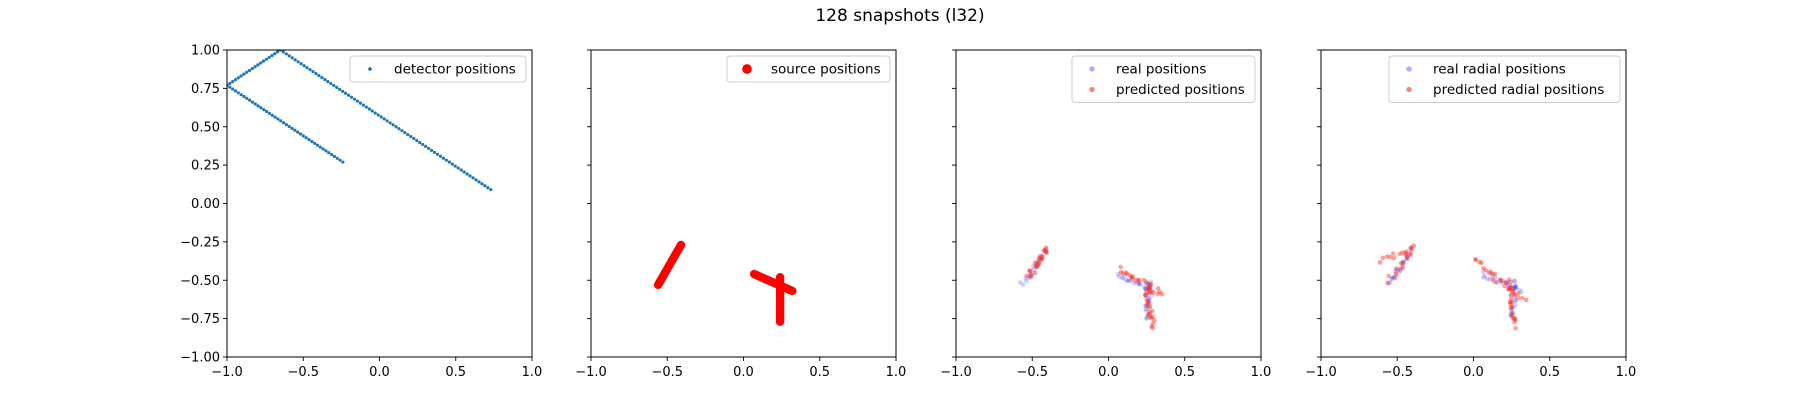 The height and width of the screenshot is (400, 1800). What do you see at coordinates (1499, 70) in the screenshot?
I see `legend-label: real radial positions` at bounding box center [1499, 70].